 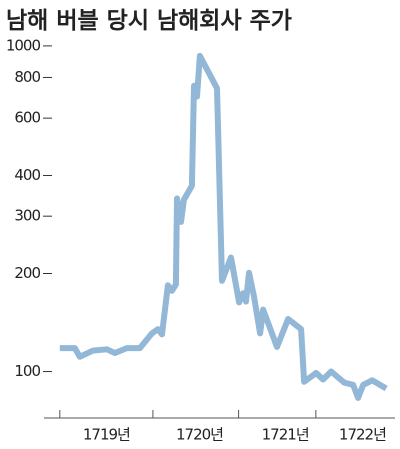 What do you see at coordinates (27, 273) in the screenshot?
I see `y-tick-label: 200` at bounding box center [27, 273].